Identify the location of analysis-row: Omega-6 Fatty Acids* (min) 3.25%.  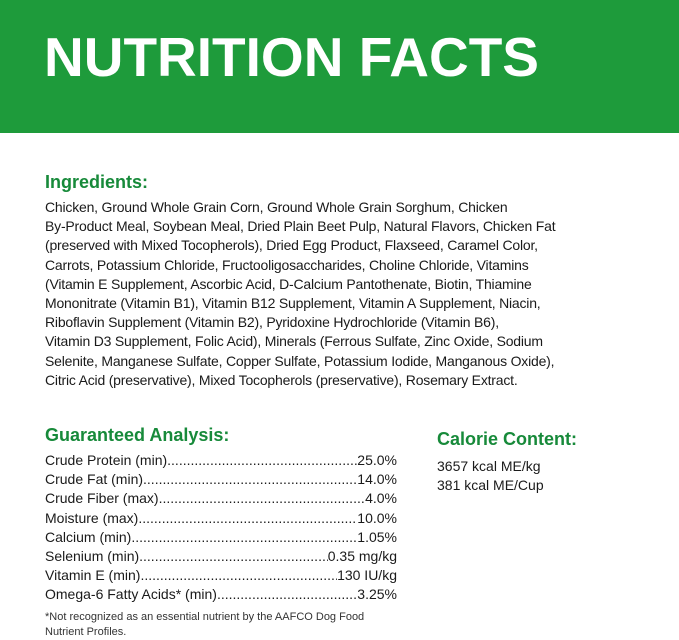
(221, 594).